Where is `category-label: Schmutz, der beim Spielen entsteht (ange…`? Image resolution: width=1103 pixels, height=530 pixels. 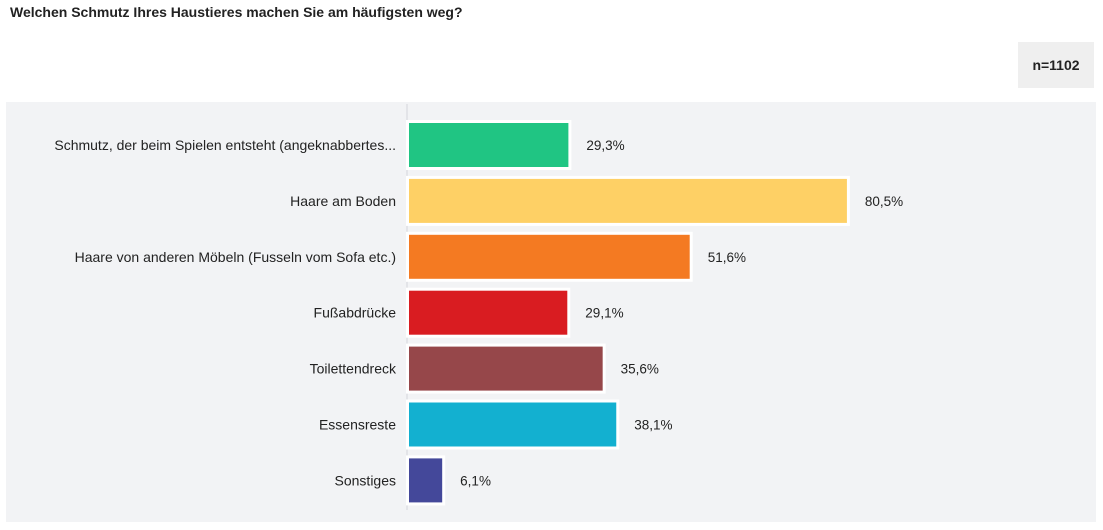 category-label: Schmutz, der beim Spielen entsteht (ange… is located at coordinates (225, 145).